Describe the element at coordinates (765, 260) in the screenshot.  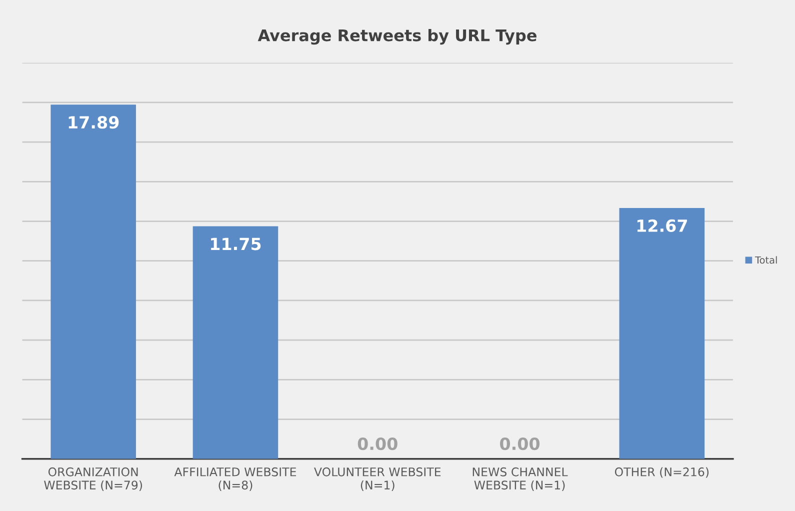
I see `legend-label: Total` at that location.